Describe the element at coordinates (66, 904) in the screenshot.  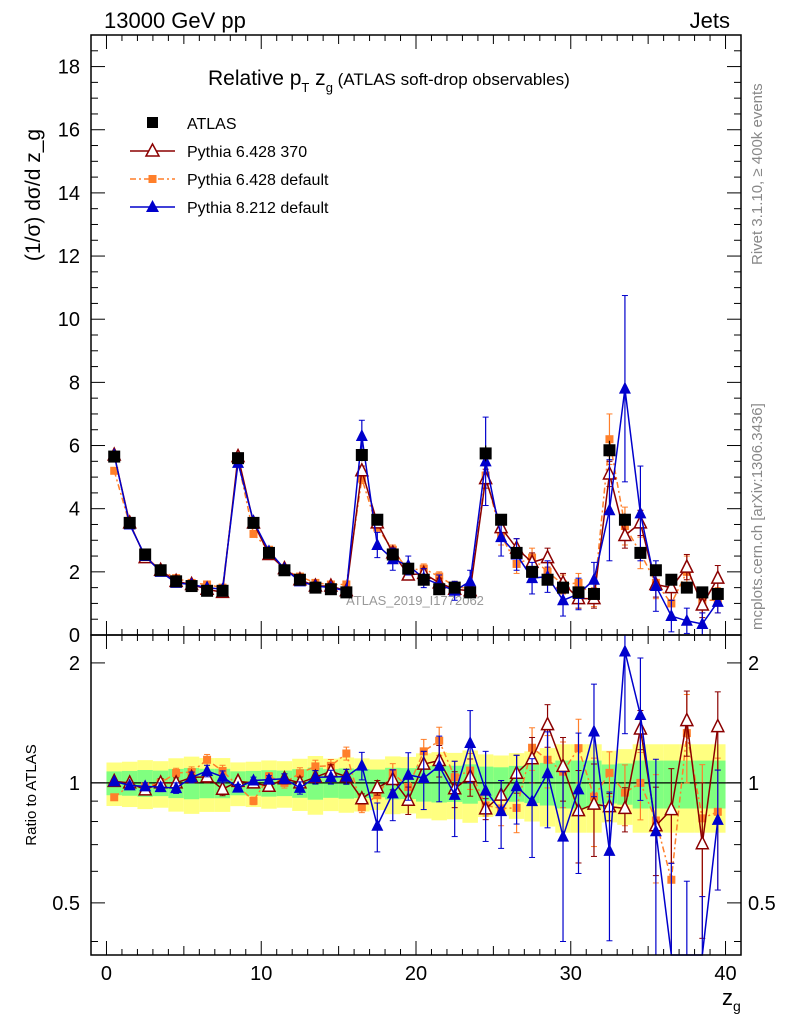
I see `ratio-y-tick-label: 0.5` at that location.